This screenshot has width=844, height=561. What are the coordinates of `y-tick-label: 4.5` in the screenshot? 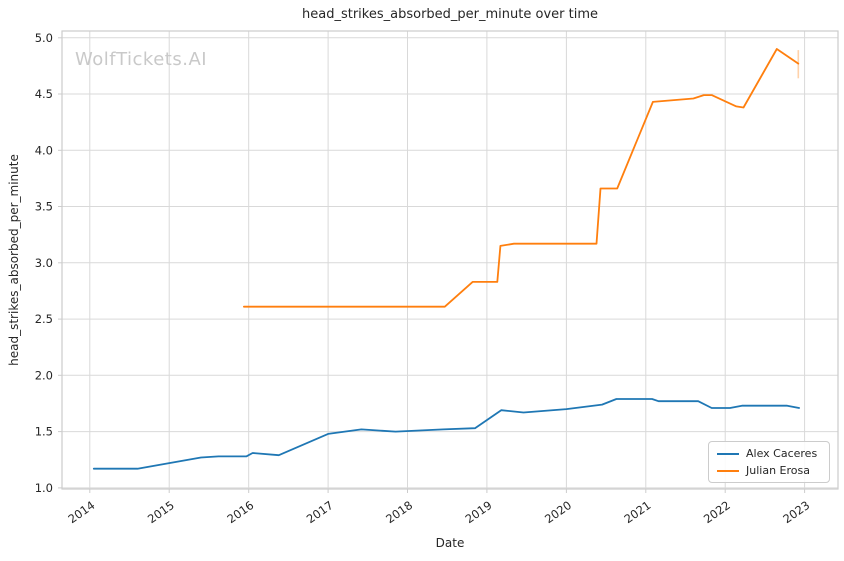 It's located at (44, 94).